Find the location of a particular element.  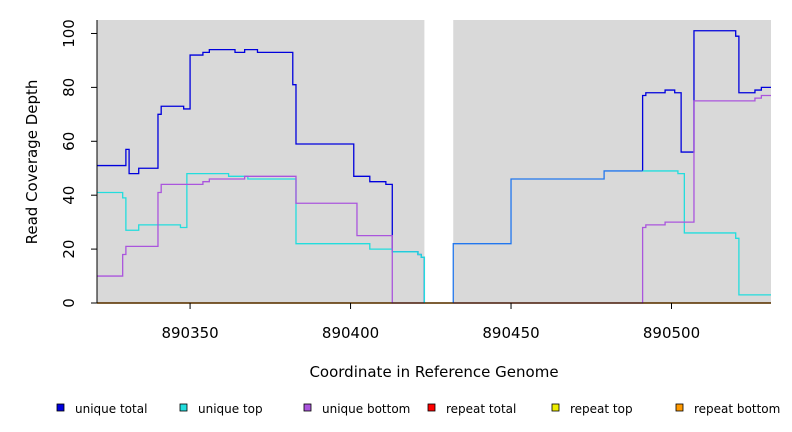

legend-item-repeat-bottom: repeat bottom is located at coordinates (727, 409).